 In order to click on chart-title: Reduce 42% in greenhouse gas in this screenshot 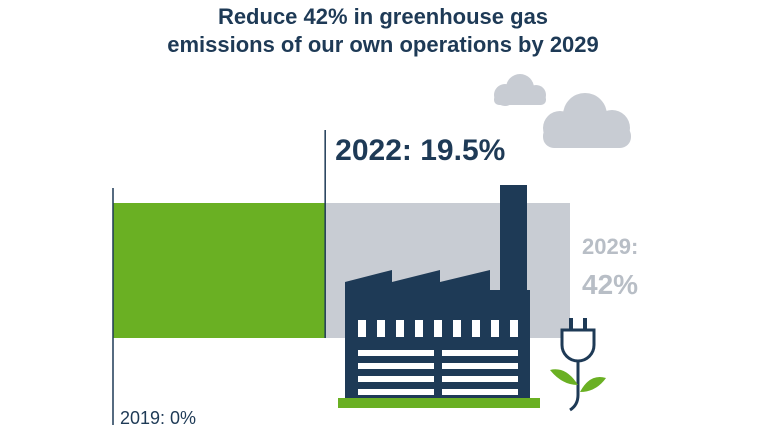, I will do `click(383, 16)`.